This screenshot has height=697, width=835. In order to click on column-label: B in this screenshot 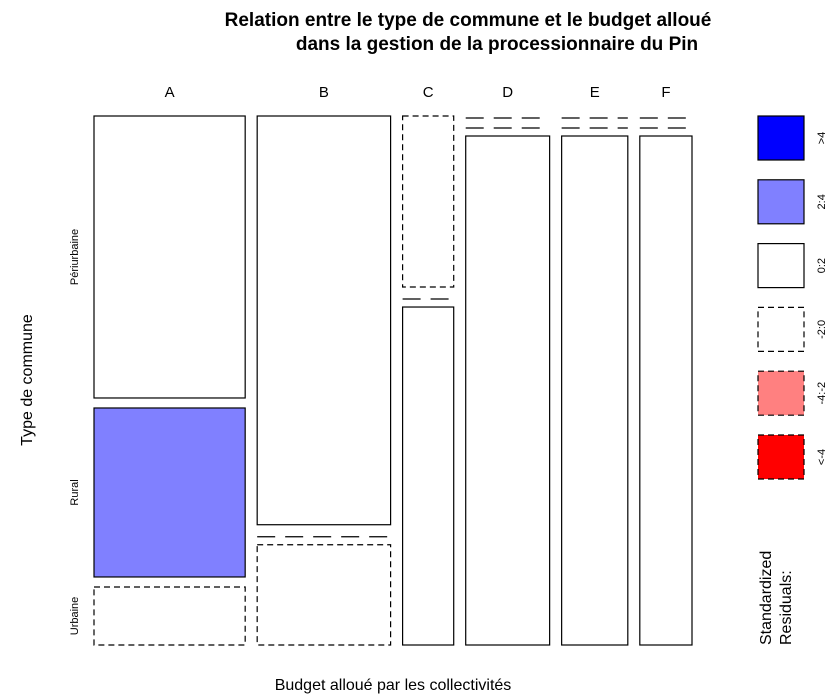, I will do `click(324, 92)`.